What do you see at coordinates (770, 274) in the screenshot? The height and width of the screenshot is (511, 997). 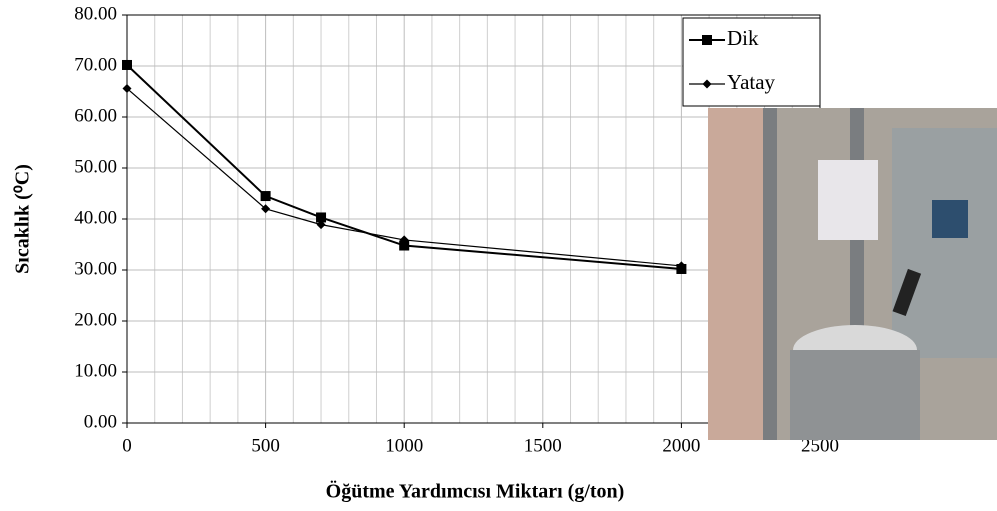 I see `photo-column` at bounding box center [770, 274].